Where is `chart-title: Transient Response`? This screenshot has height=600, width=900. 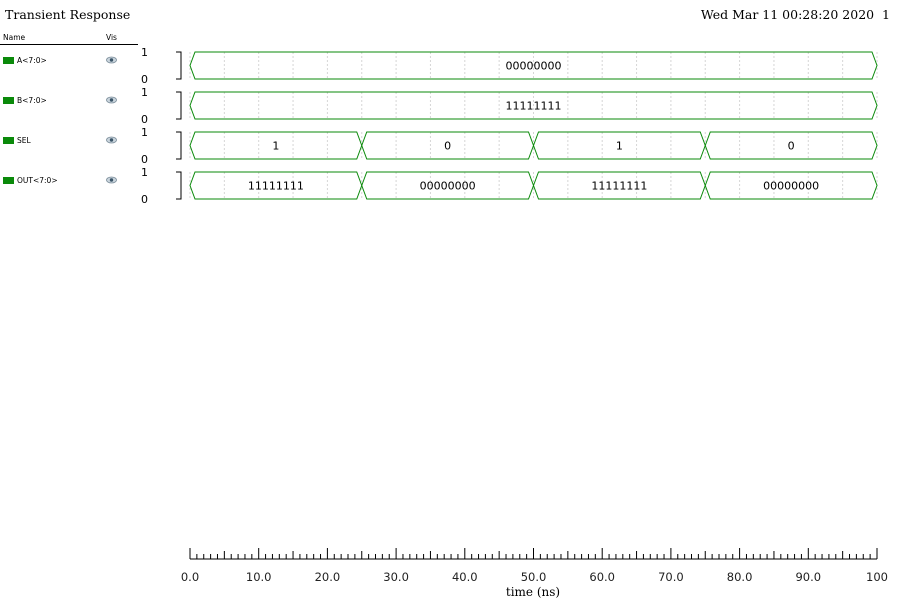
chart-title: Transient Response is located at coordinates (68, 14).